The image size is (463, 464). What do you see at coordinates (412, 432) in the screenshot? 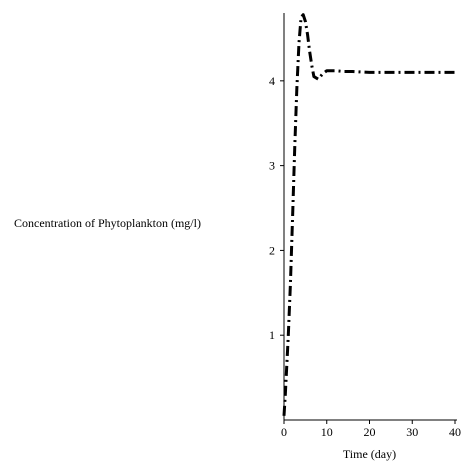
I see `x-tick-label: 30` at bounding box center [412, 432].